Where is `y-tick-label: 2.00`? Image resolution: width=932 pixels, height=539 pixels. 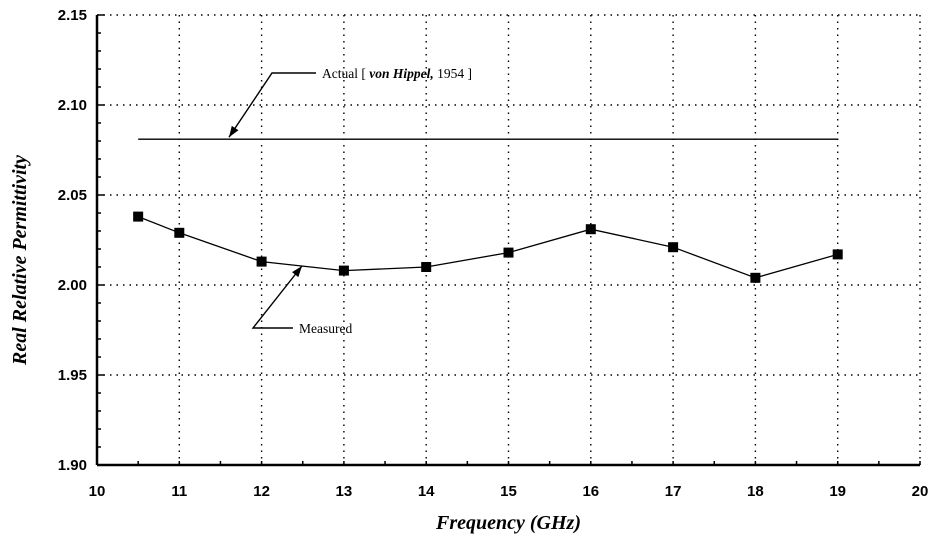 y-tick-label: 2.00 is located at coordinates (72, 285).